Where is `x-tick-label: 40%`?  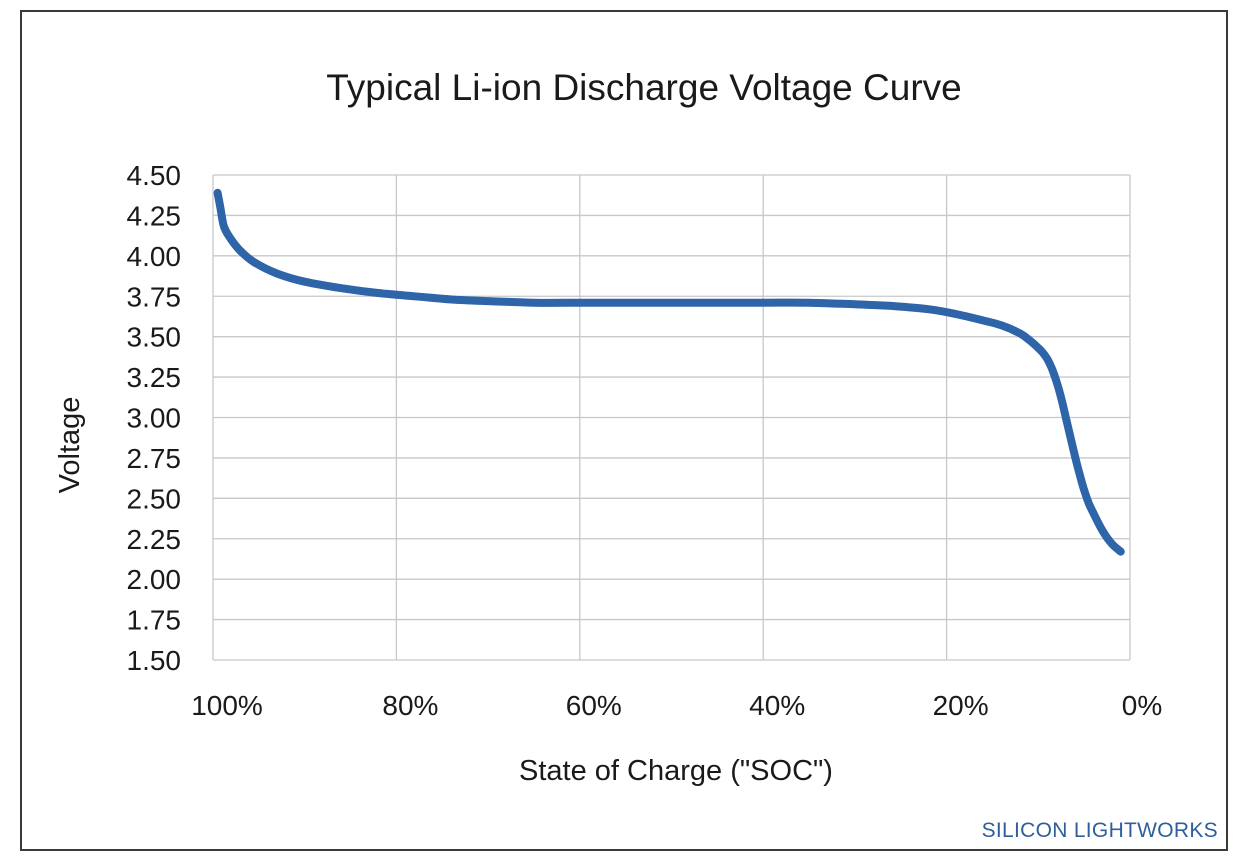 x-tick-label: 40% is located at coordinates (777, 705).